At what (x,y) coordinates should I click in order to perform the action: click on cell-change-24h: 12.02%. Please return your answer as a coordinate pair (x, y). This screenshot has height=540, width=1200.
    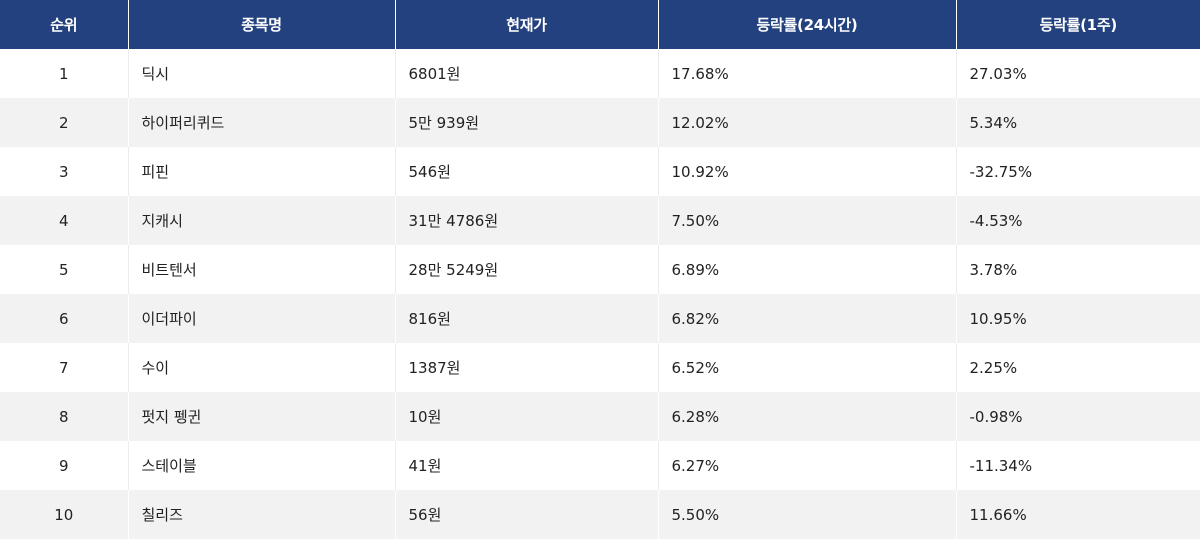
    Looking at the image, I should click on (807, 122).